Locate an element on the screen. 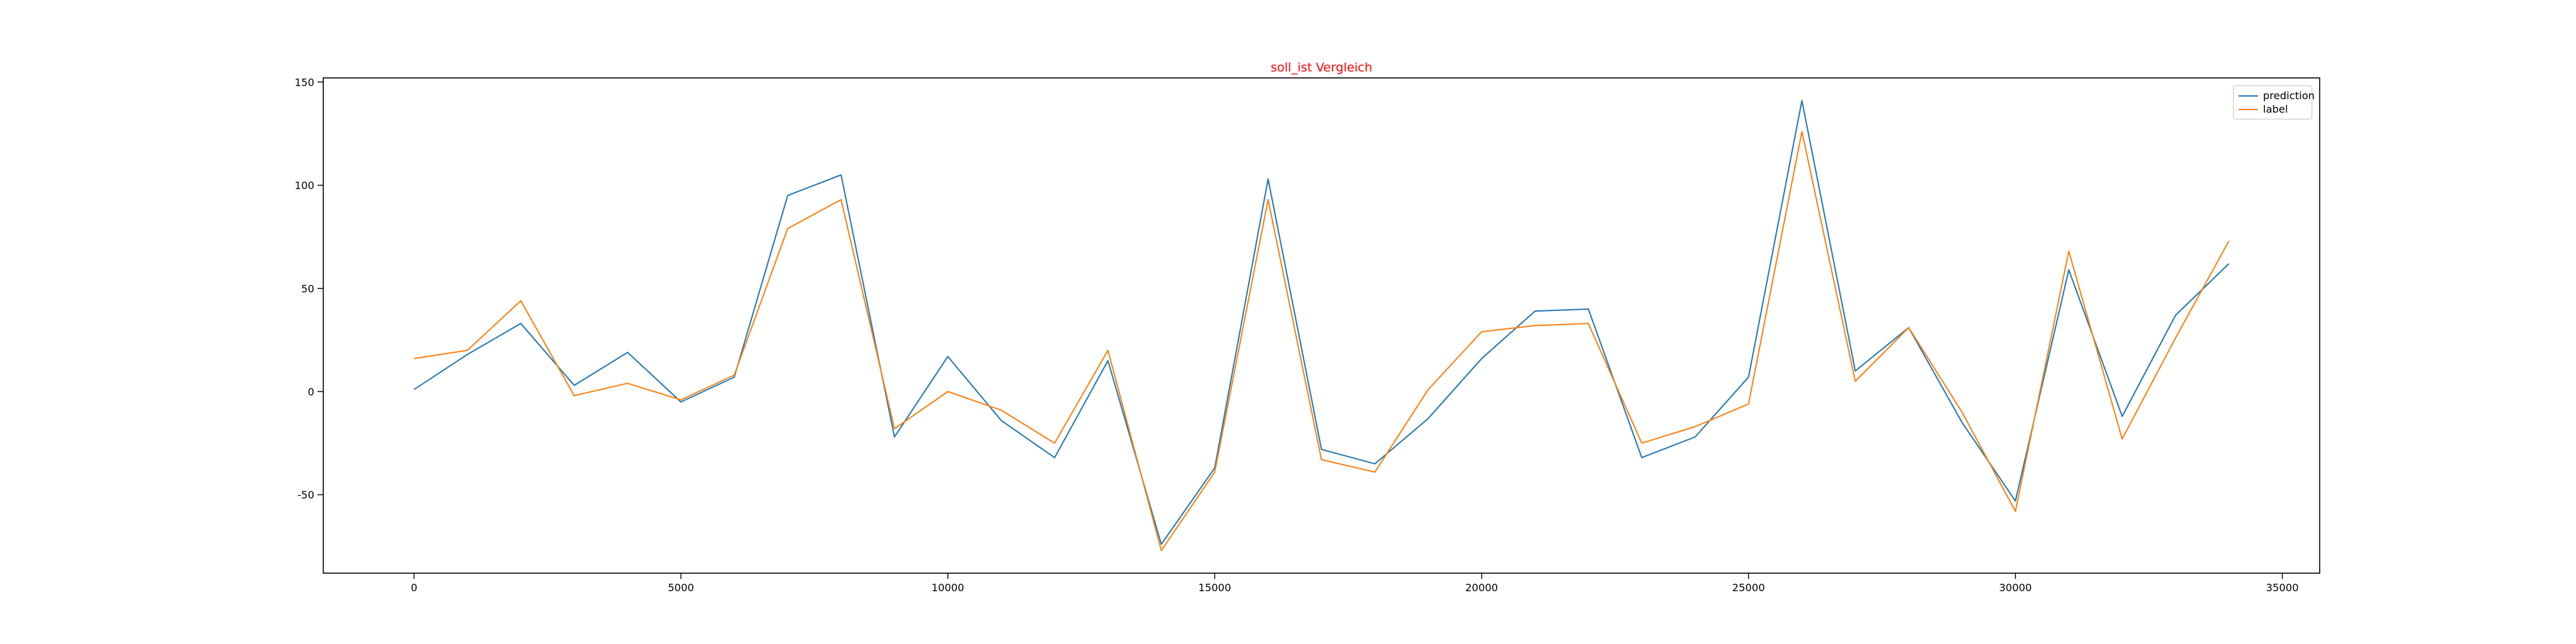 The image size is (2576, 644). x-tick-label: 15000 is located at coordinates (1214, 588).